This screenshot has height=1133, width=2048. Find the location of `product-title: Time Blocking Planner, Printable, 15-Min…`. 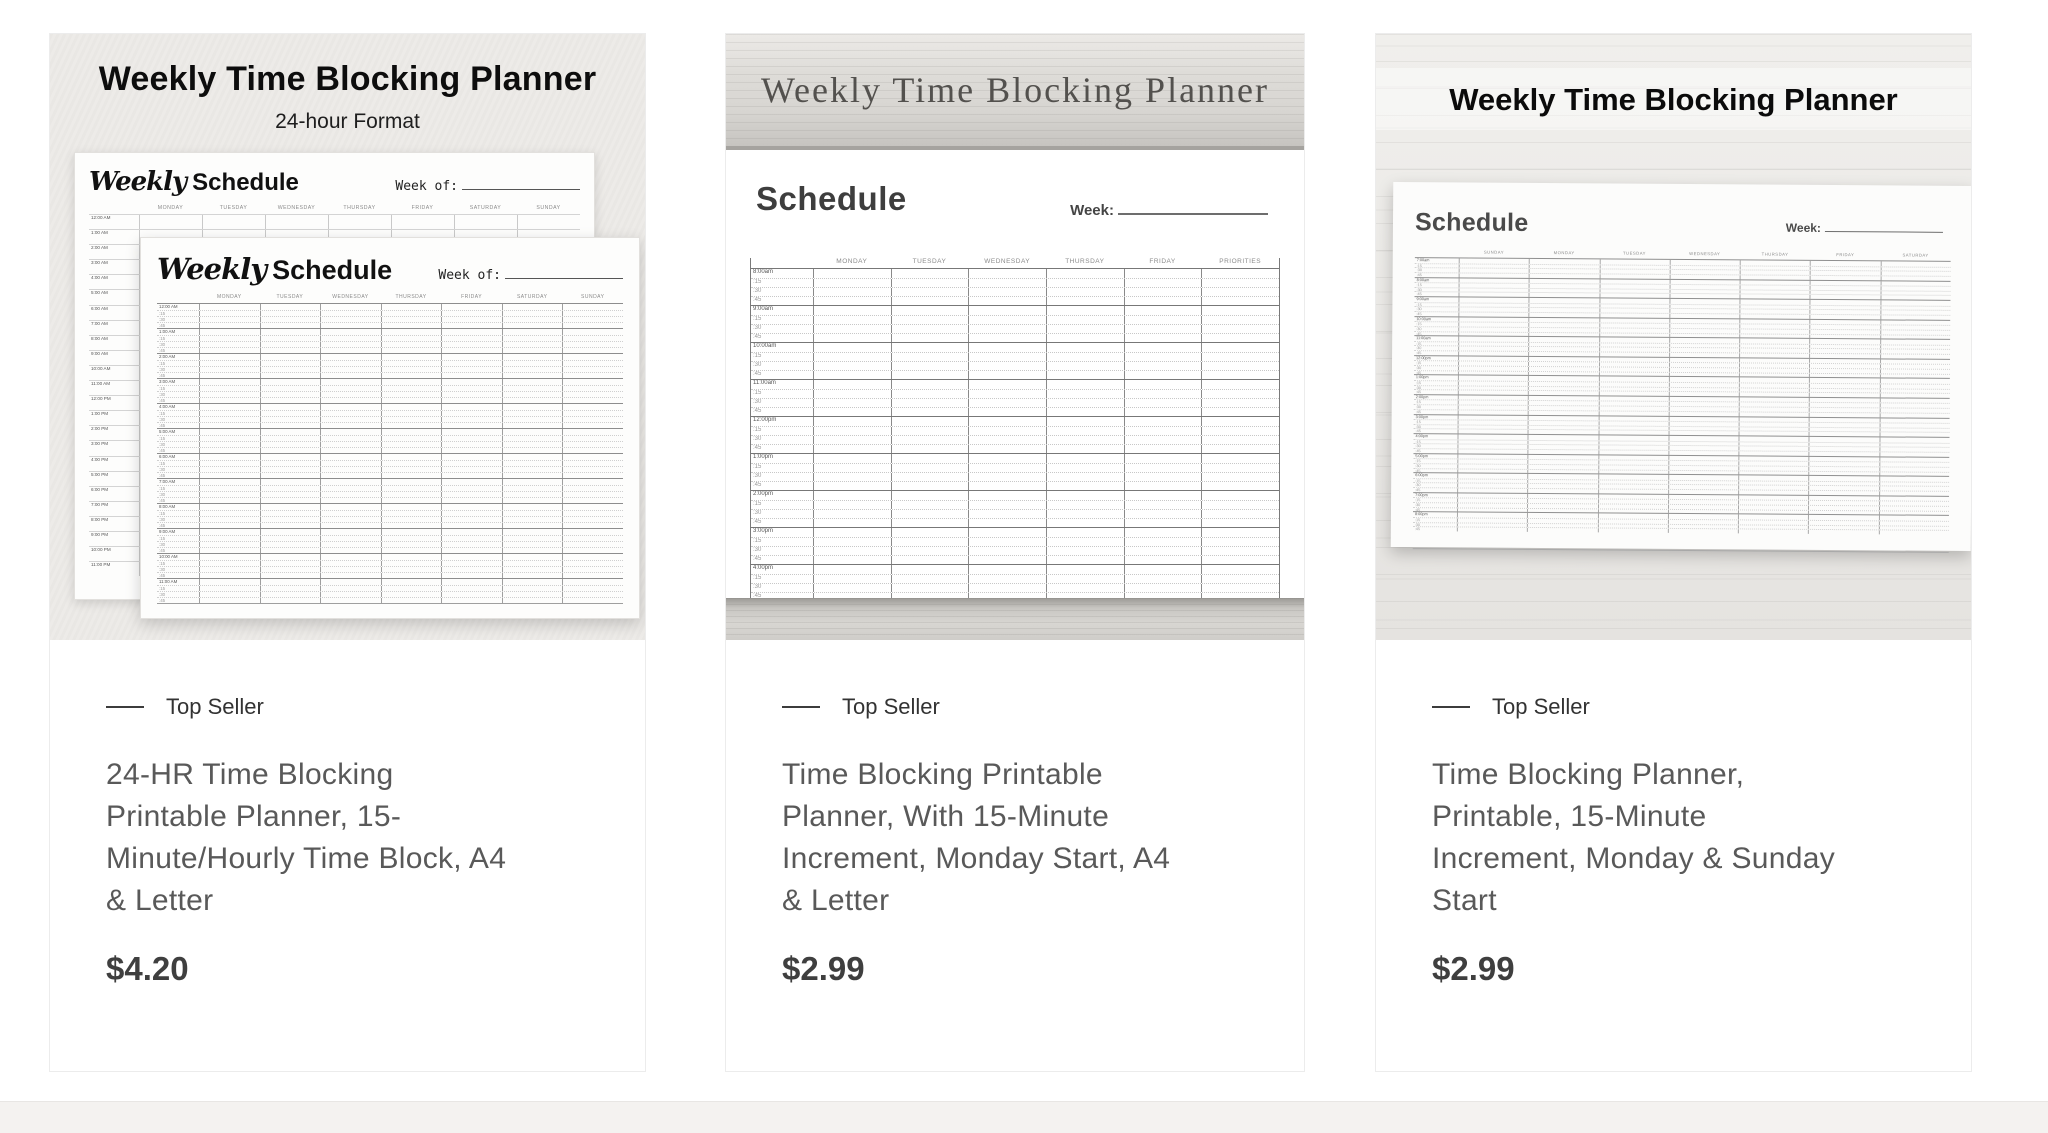

product-title: Time Blocking Planner, Printable, 15-Min… is located at coordinates (1634, 837).